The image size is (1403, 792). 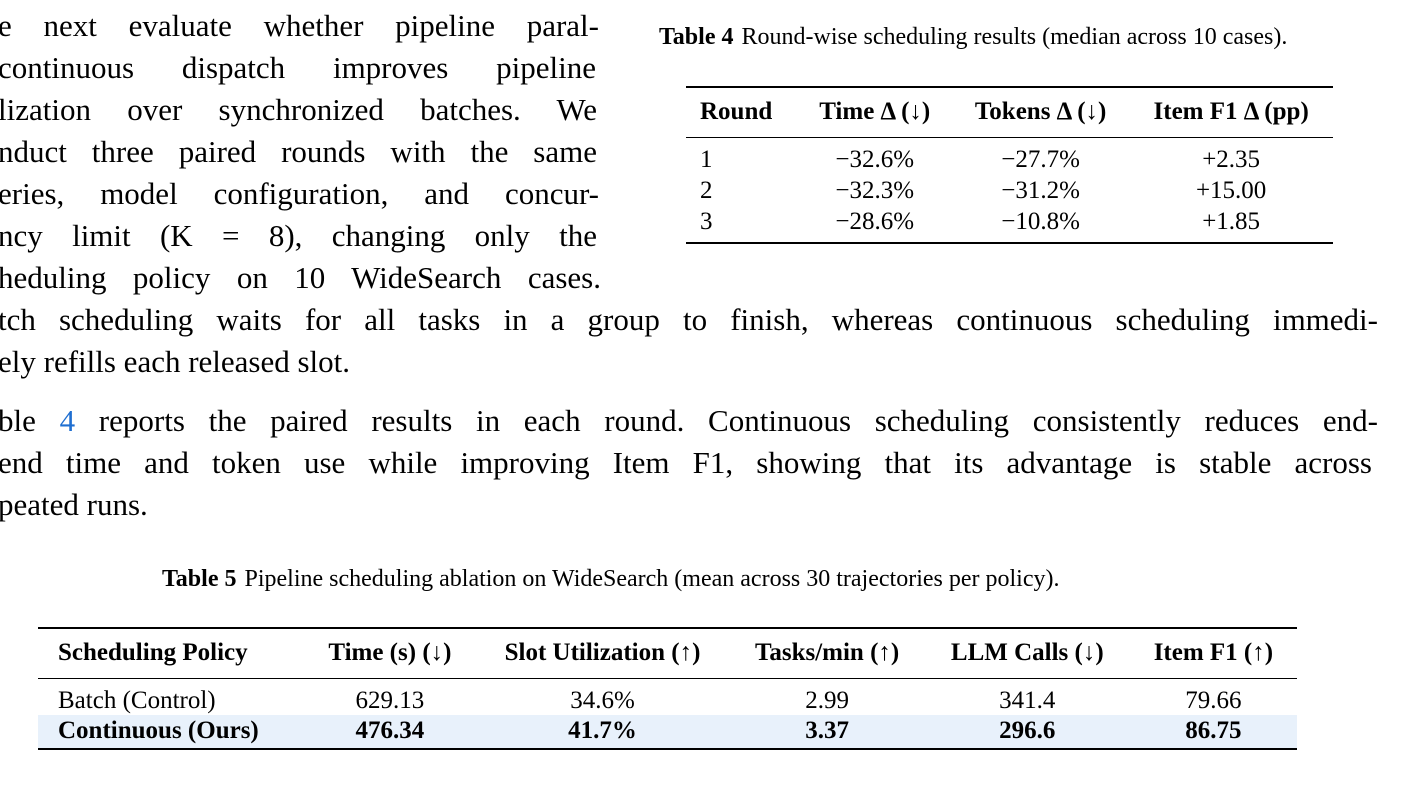 What do you see at coordinates (742, 112) in the screenshot?
I see `column-header: Round` at bounding box center [742, 112].